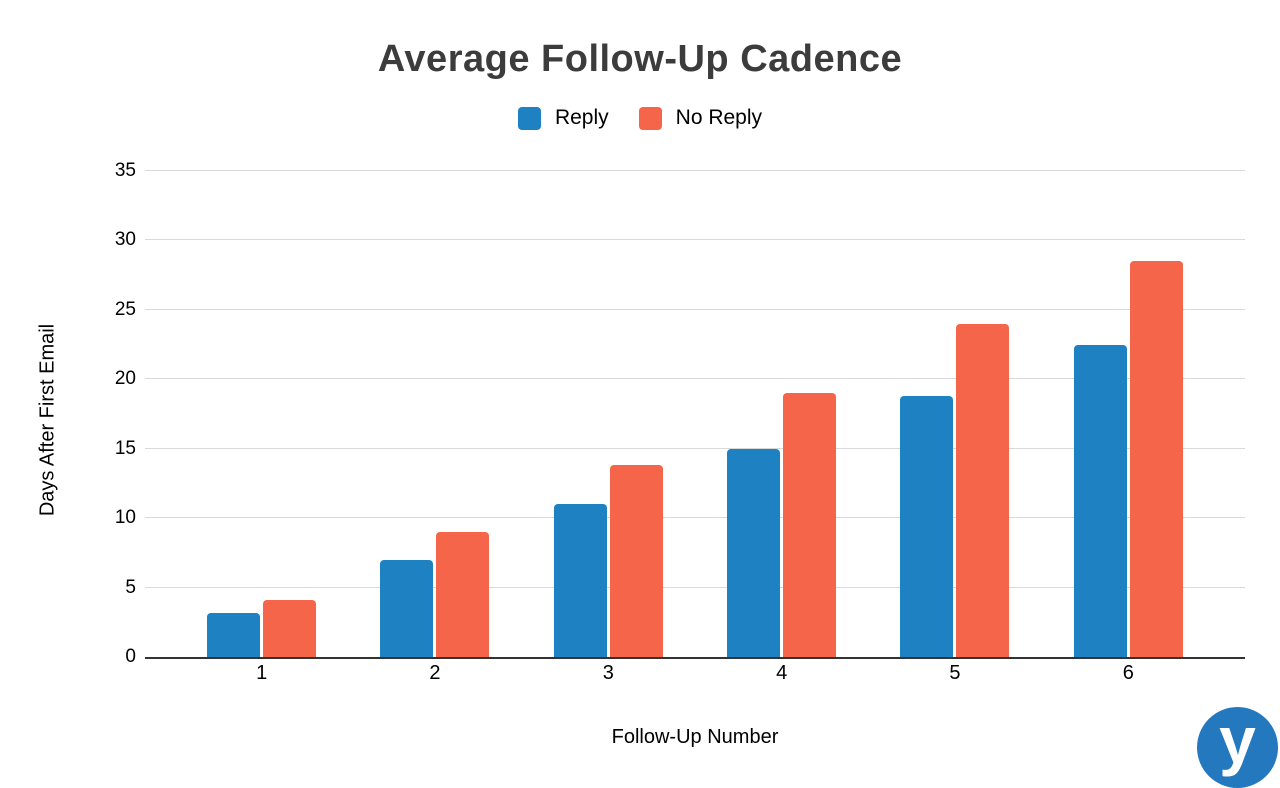  What do you see at coordinates (68, 413) in the screenshot?
I see `y-tick-labels: 0 5 10 15 20 25 30 35` at bounding box center [68, 413].